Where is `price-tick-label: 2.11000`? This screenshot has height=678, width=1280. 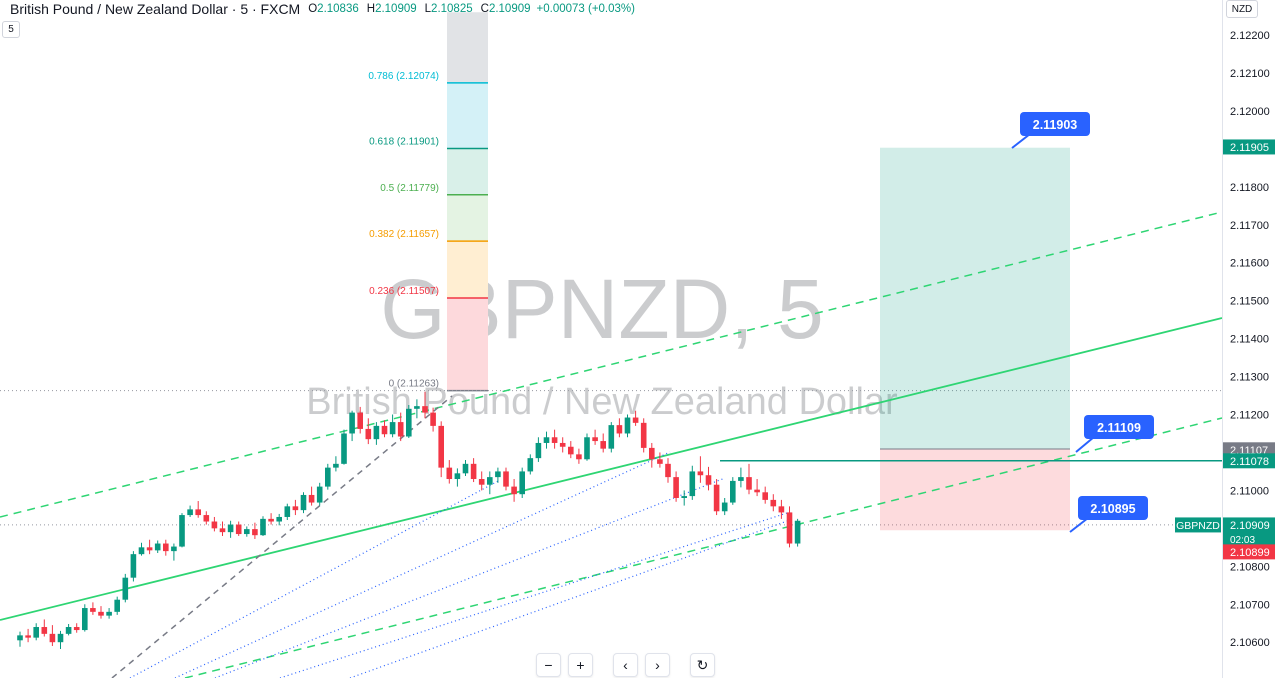
price-tick-label: 2.11000 is located at coordinates (1249, 491).